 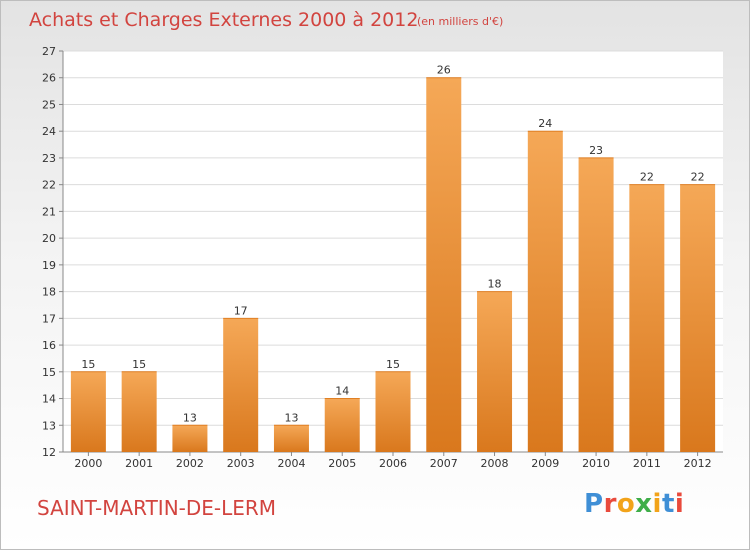 What do you see at coordinates (49, 185) in the screenshot?
I see `y-tick-label: 22` at bounding box center [49, 185].